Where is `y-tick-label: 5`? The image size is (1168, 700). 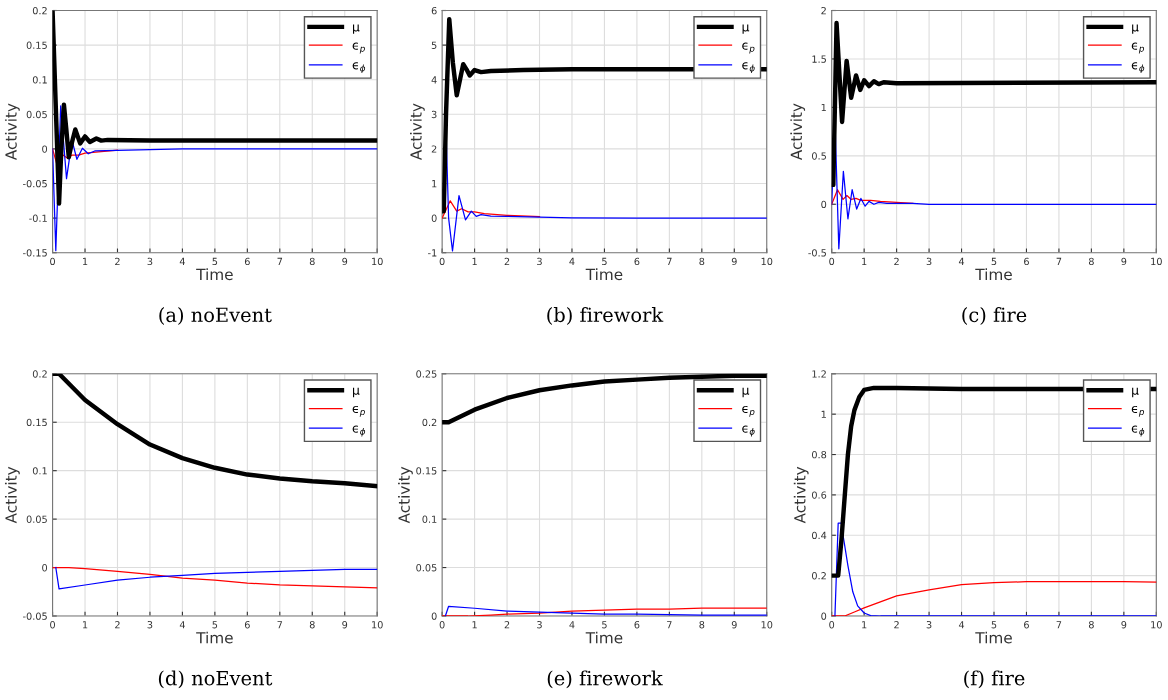
y-tick-label: 5 is located at coordinates (434, 45).